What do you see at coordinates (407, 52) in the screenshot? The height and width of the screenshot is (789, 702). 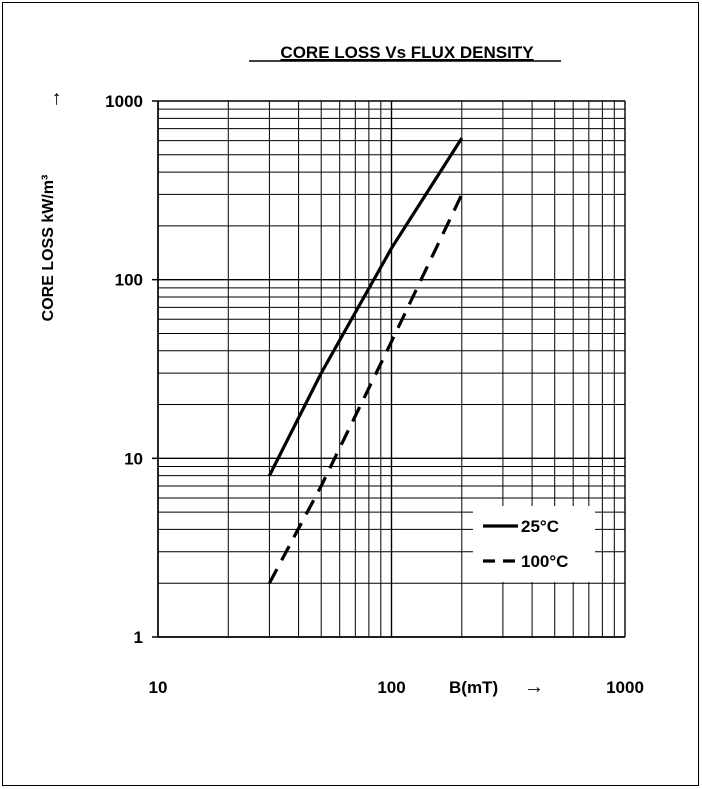 I see `chart-title: CORE LOSS Vs FLUX DENSITY` at bounding box center [407, 52].